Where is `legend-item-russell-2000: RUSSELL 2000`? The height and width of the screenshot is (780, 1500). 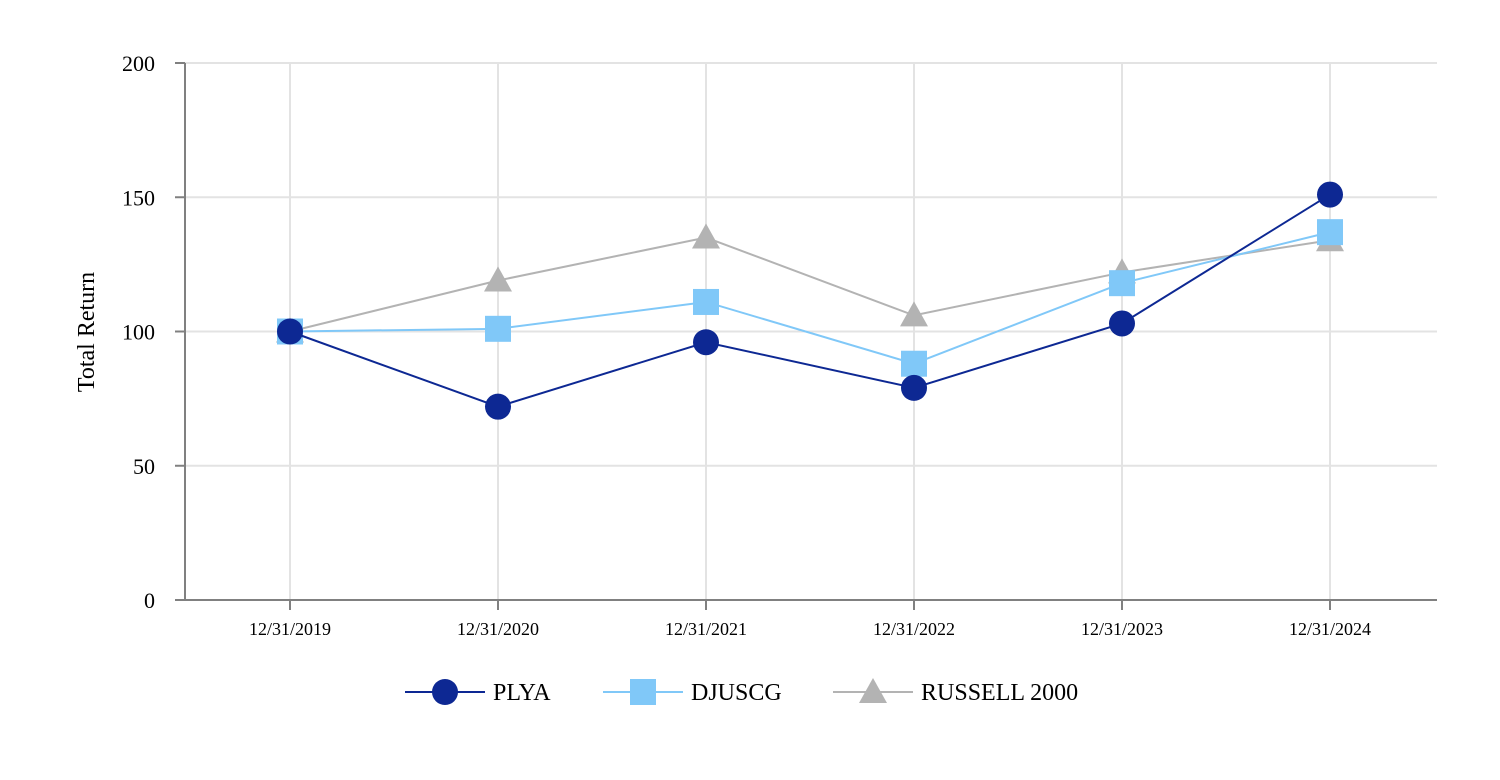 legend-item-russell-2000: RUSSELL 2000 is located at coordinates (955, 692).